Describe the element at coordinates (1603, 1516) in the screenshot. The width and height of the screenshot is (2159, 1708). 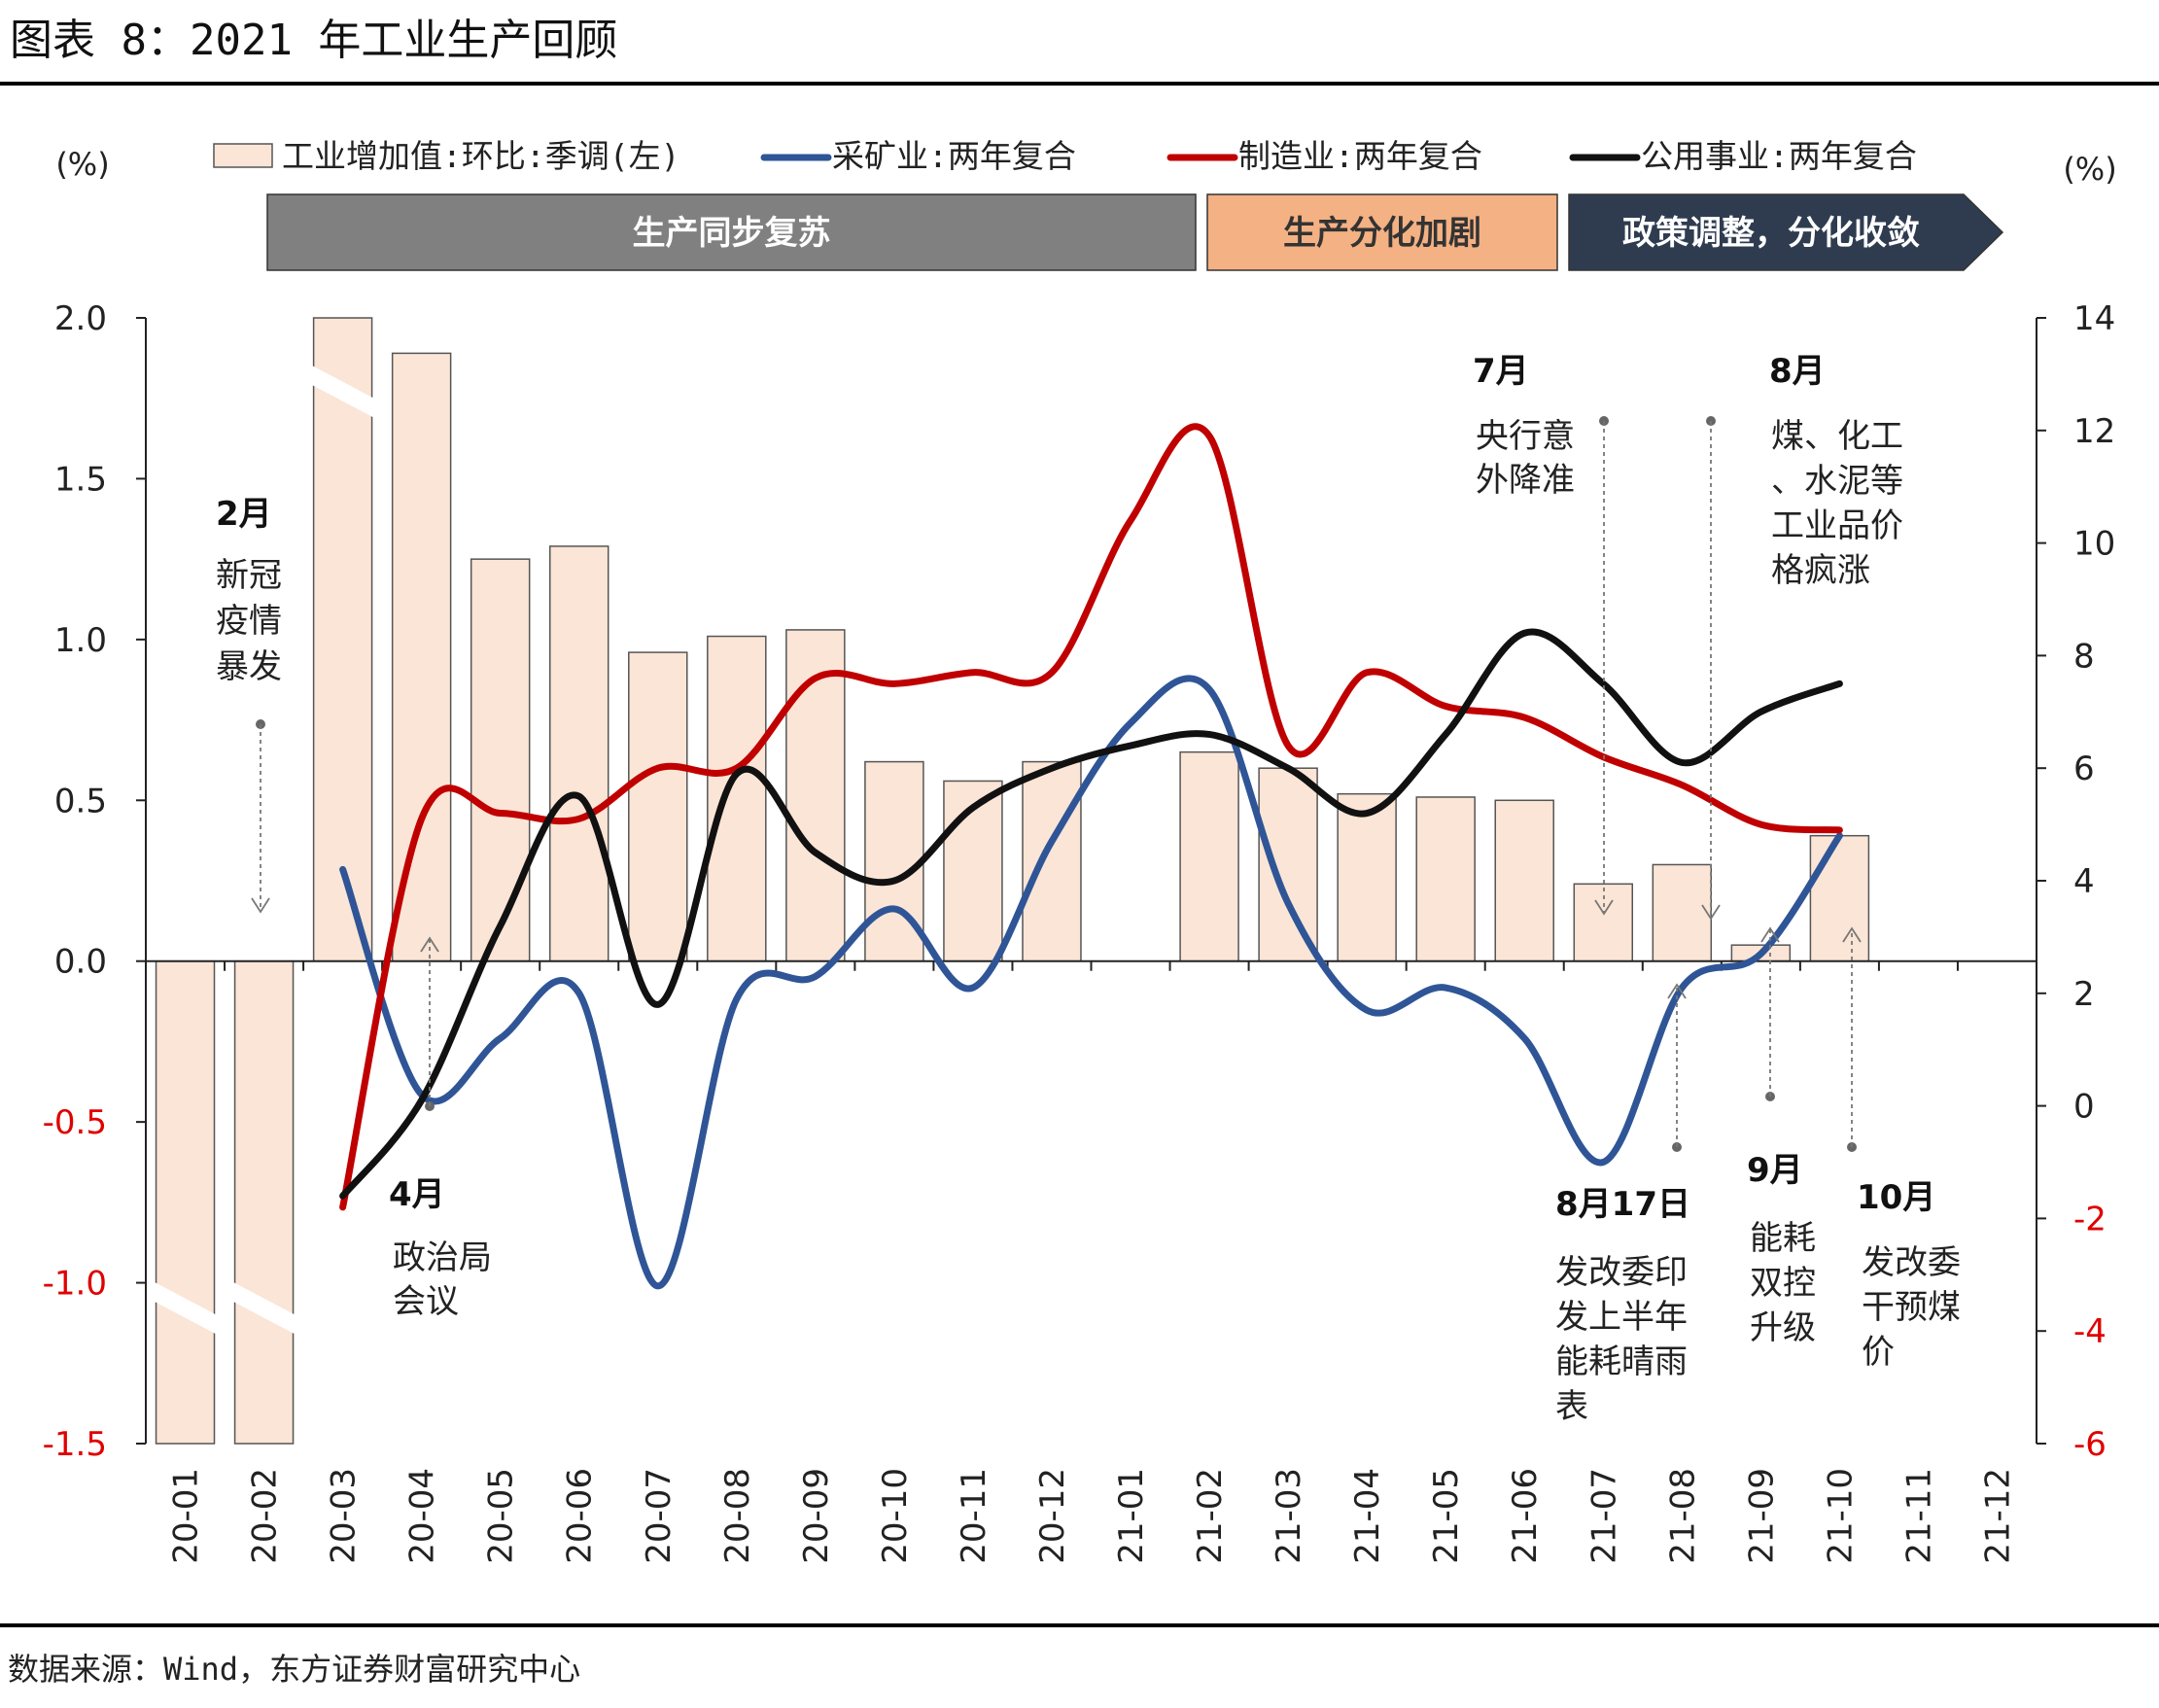
I see `x-tick-label: 21-07` at that location.